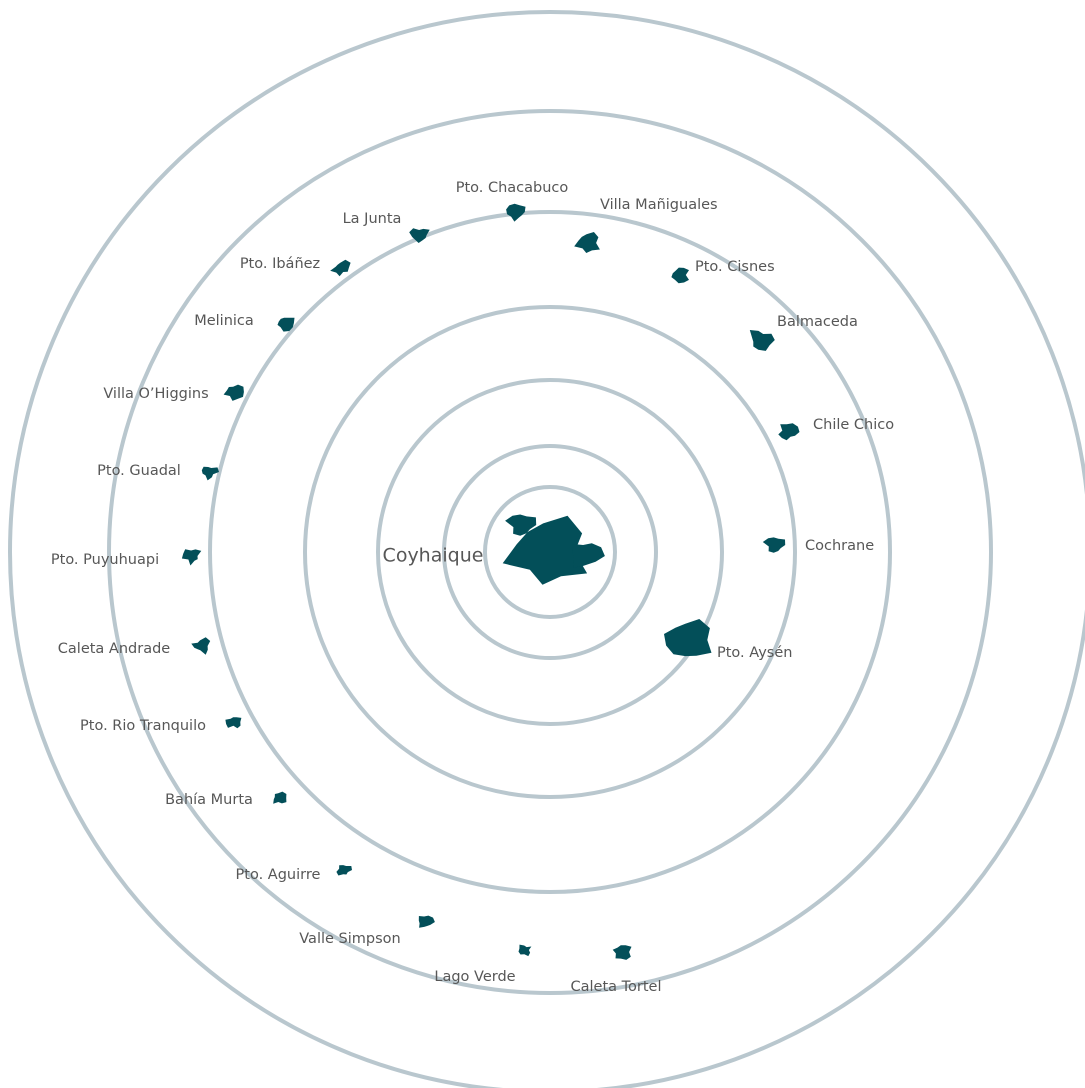 The width and height of the screenshot is (1085, 1088). Describe the element at coordinates (280, 264) in the screenshot. I see `place-label: Pto. Ibáñez` at that location.